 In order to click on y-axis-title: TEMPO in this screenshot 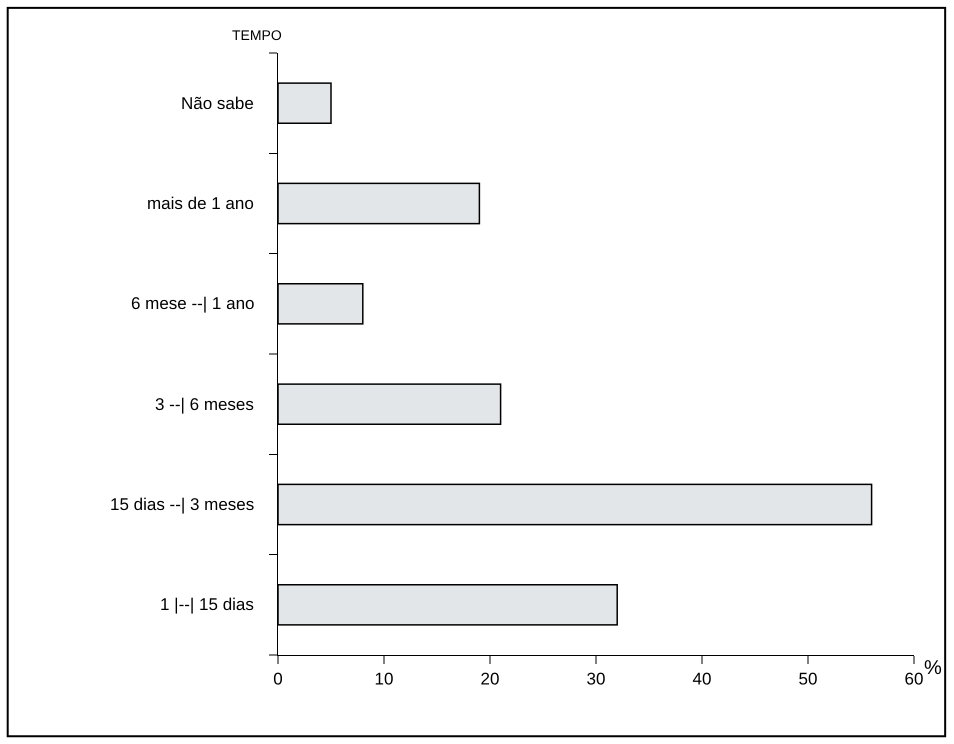, I will do `click(257, 35)`.